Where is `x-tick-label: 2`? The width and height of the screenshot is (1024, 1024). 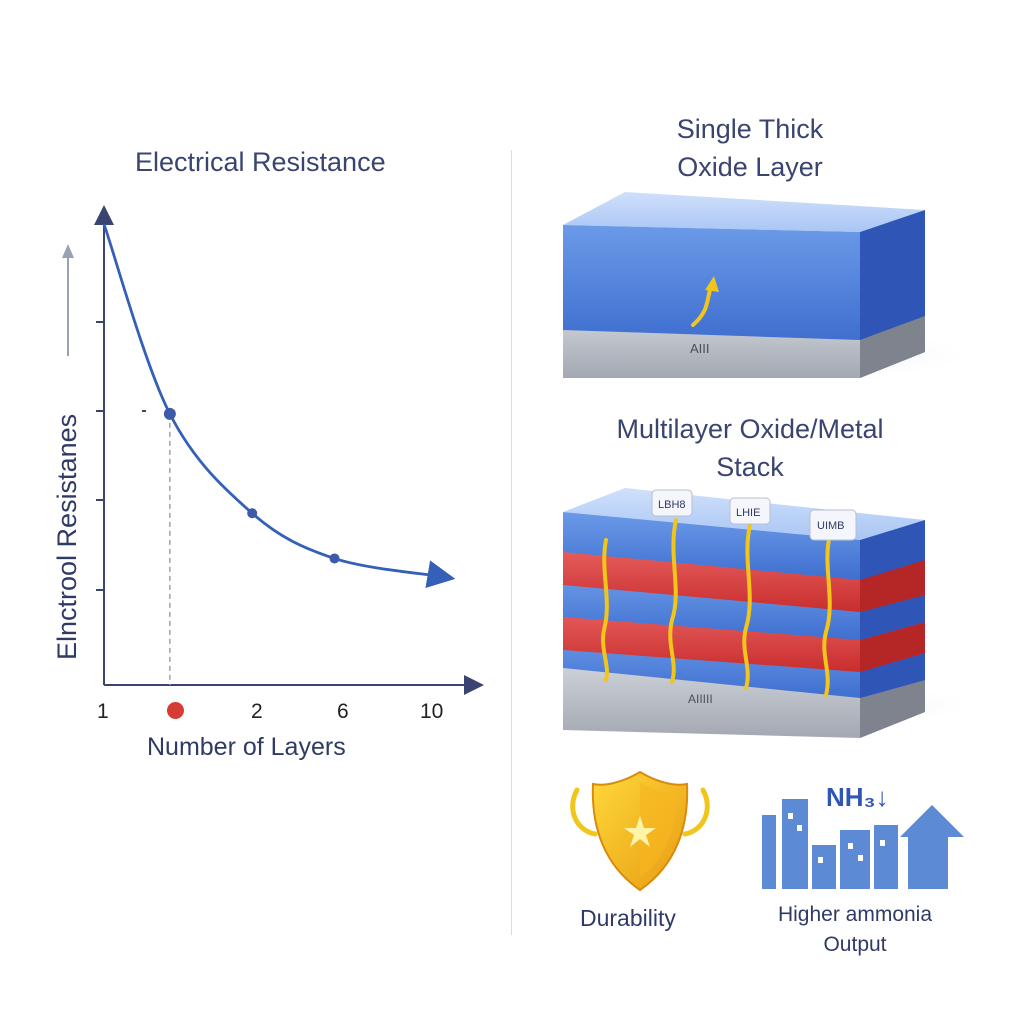 x-tick-label: 2 is located at coordinates (257, 711).